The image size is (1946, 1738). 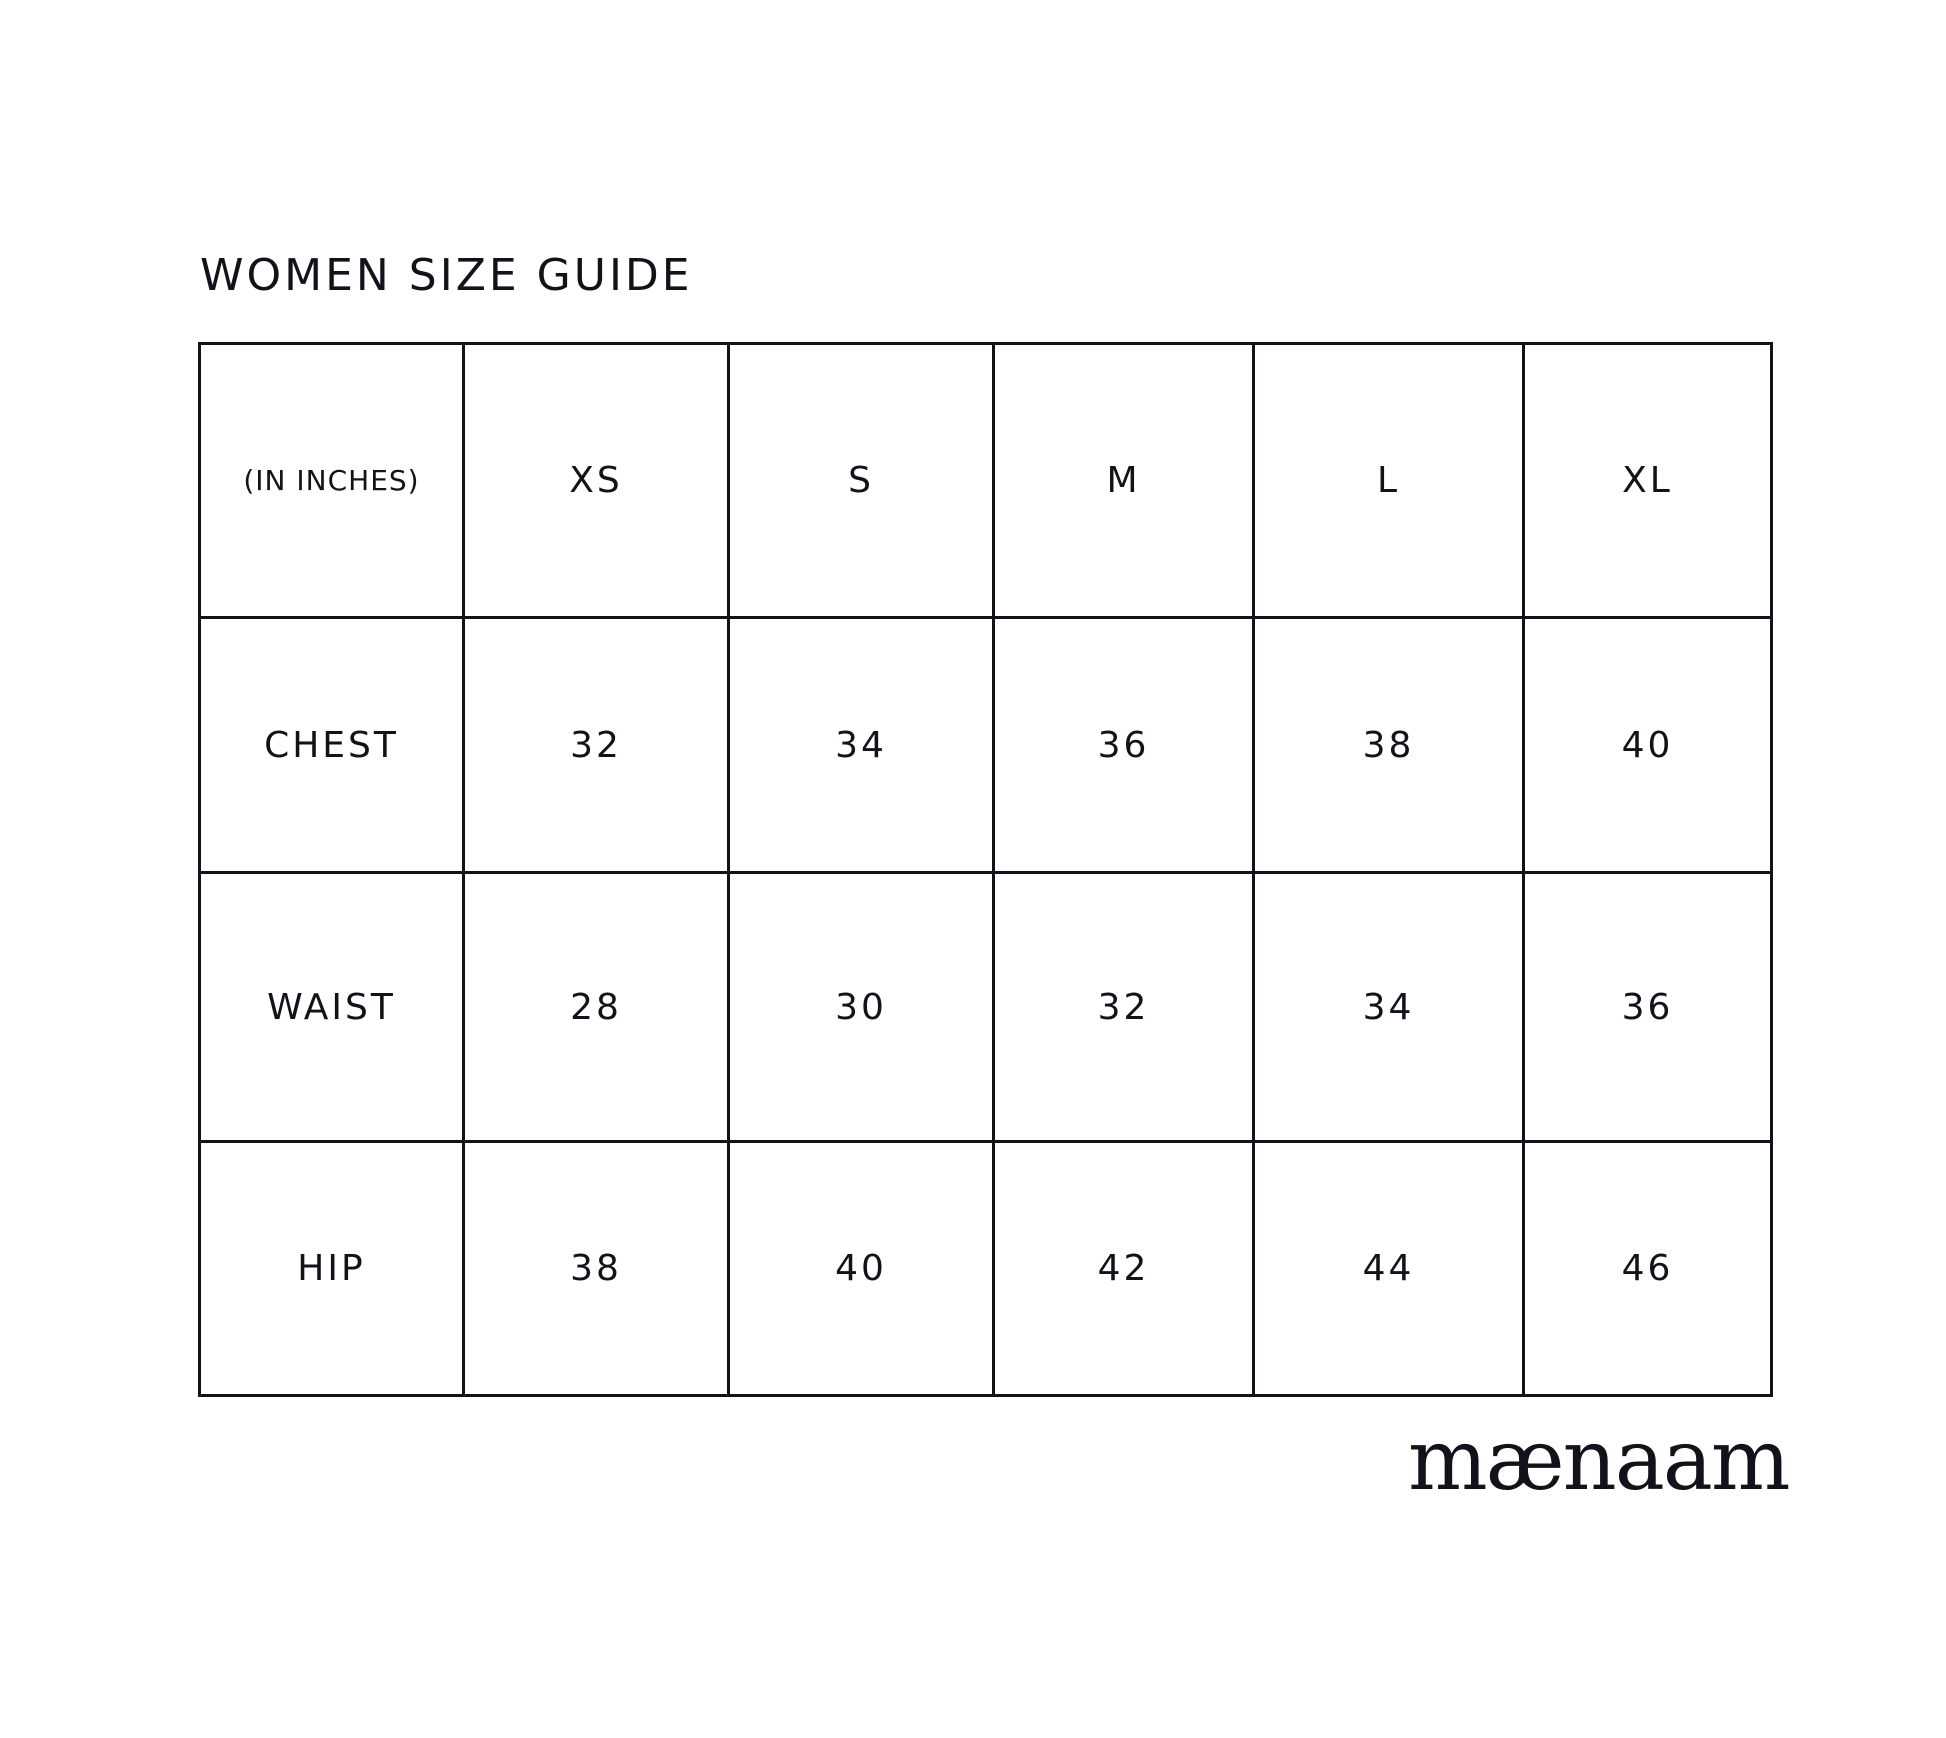 What do you see at coordinates (596, 480) in the screenshot?
I see `size-header: XS` at bounding box center [596, 480].